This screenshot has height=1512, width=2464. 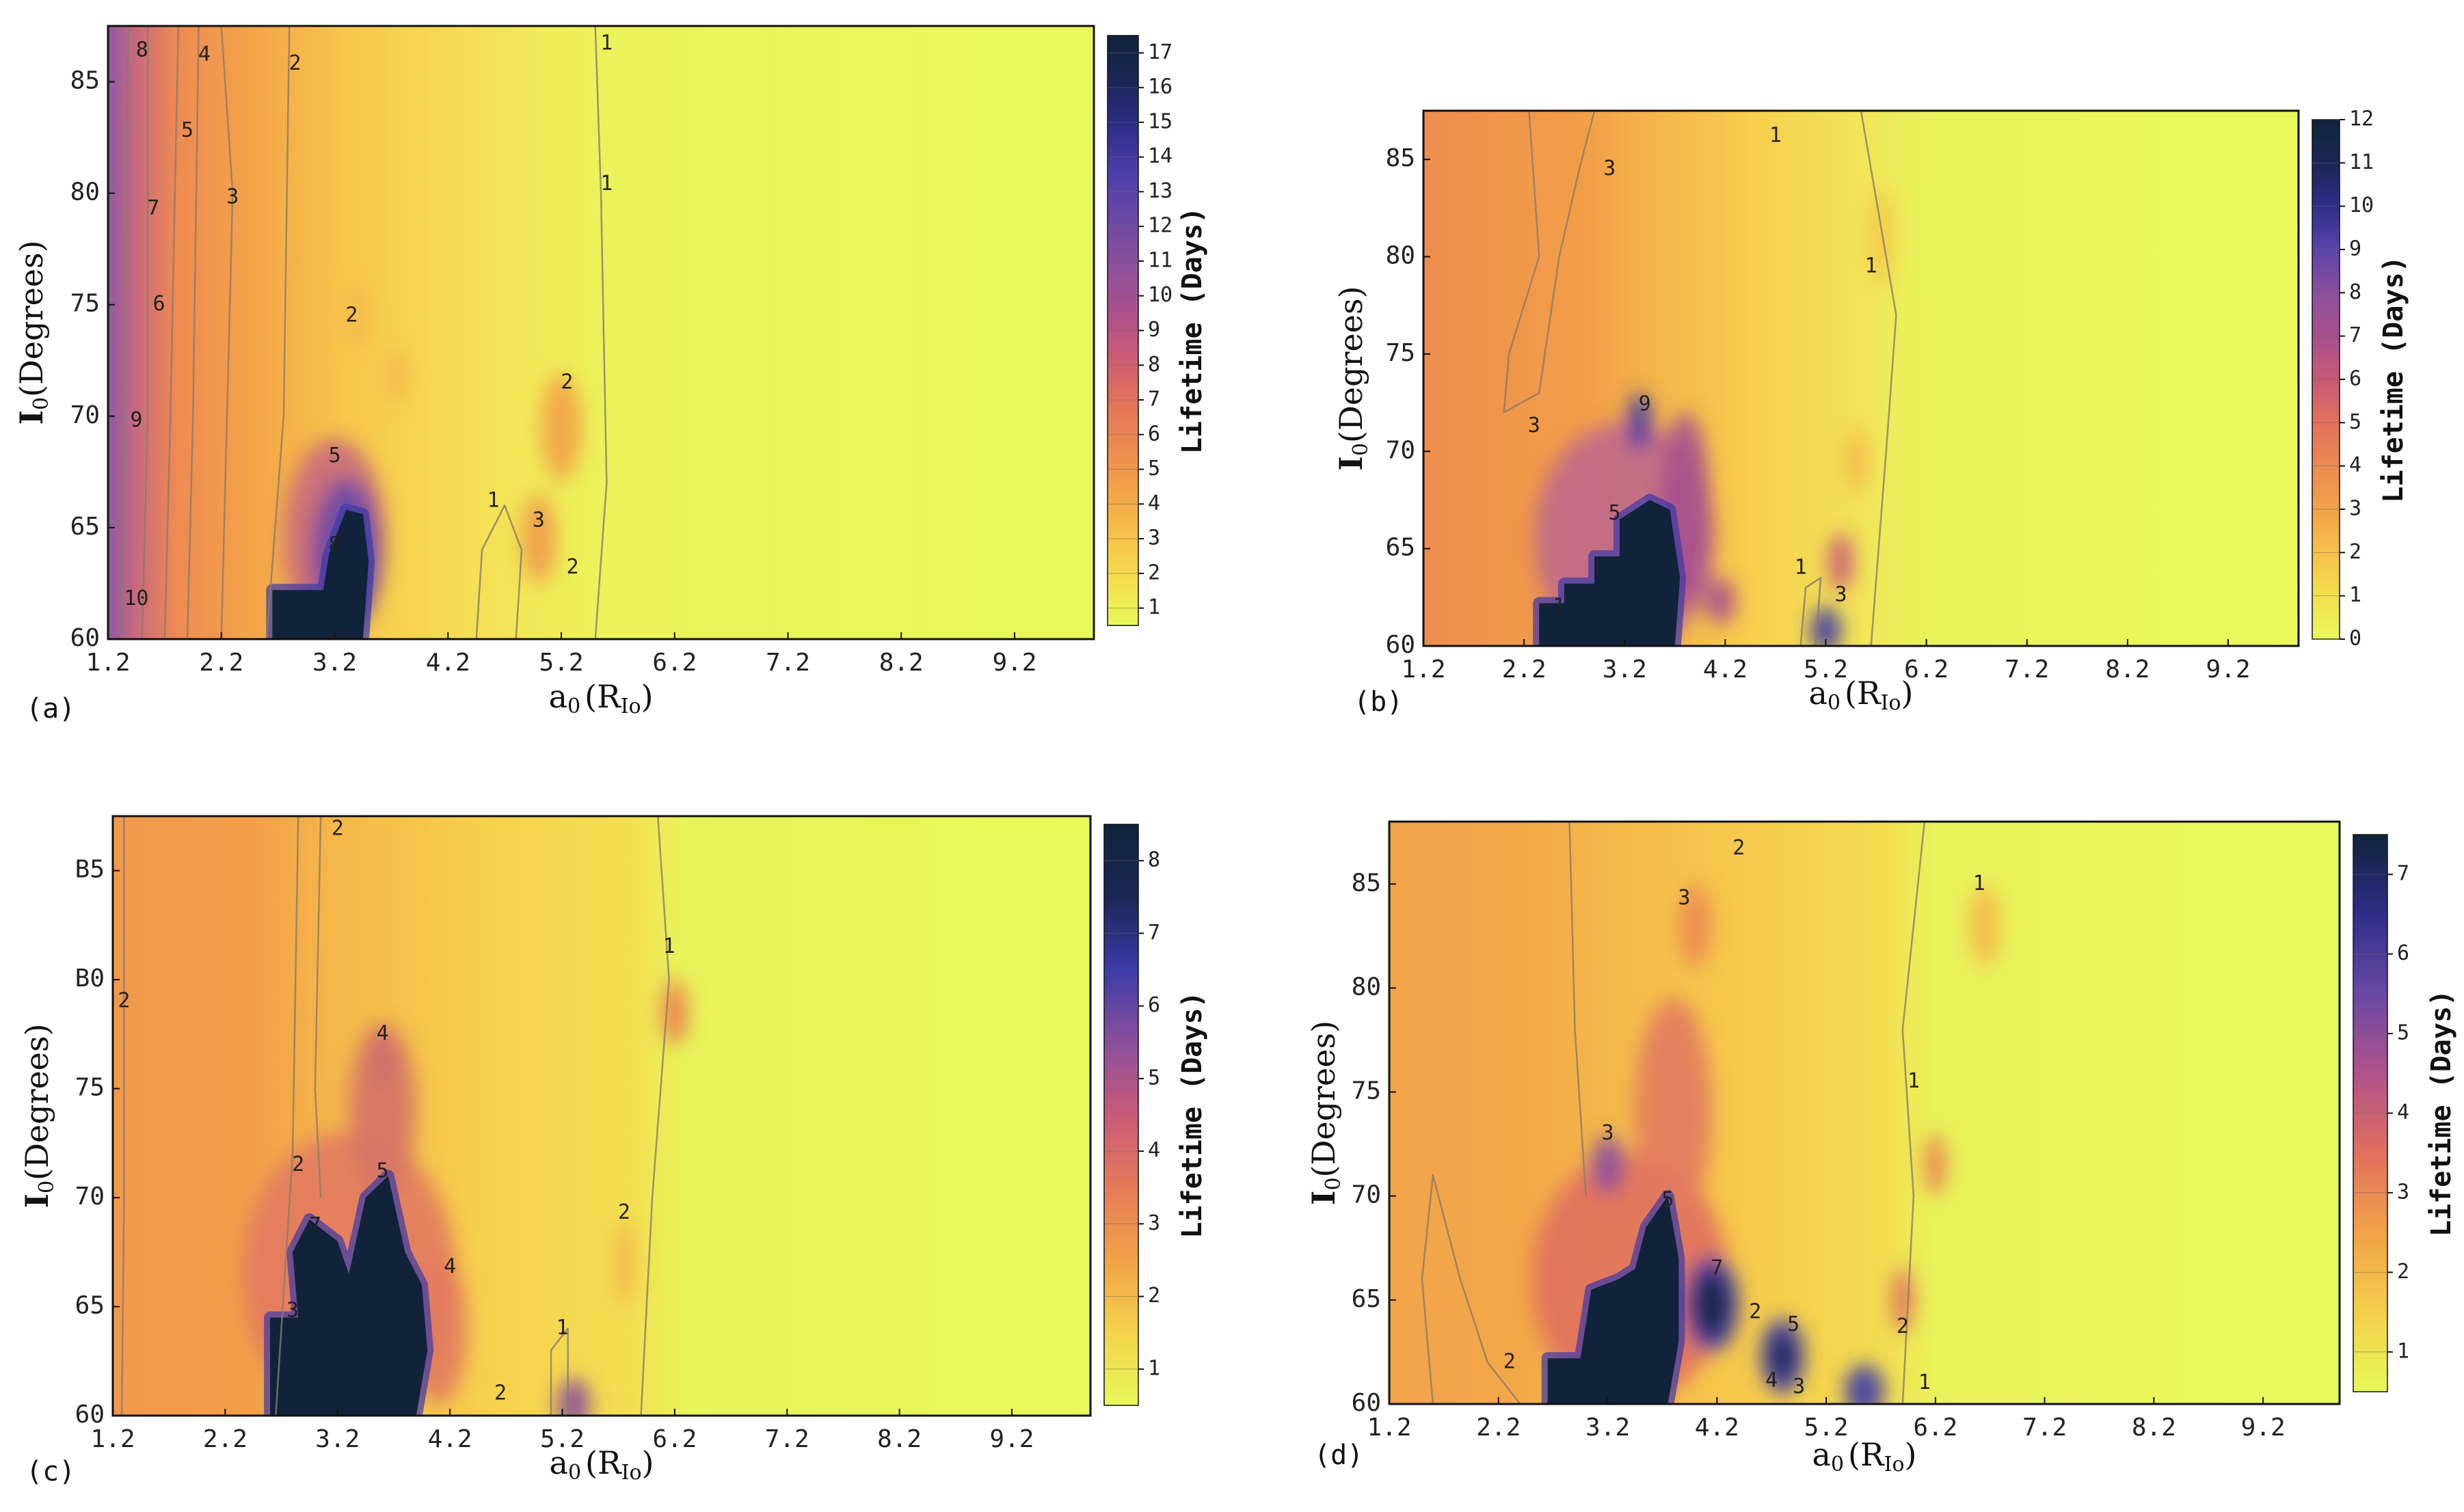 What do you see at coordinates (1926, 670) in the screenshot?
I see `x-tick-label: 6.2` at bounding box center [1926, 670].